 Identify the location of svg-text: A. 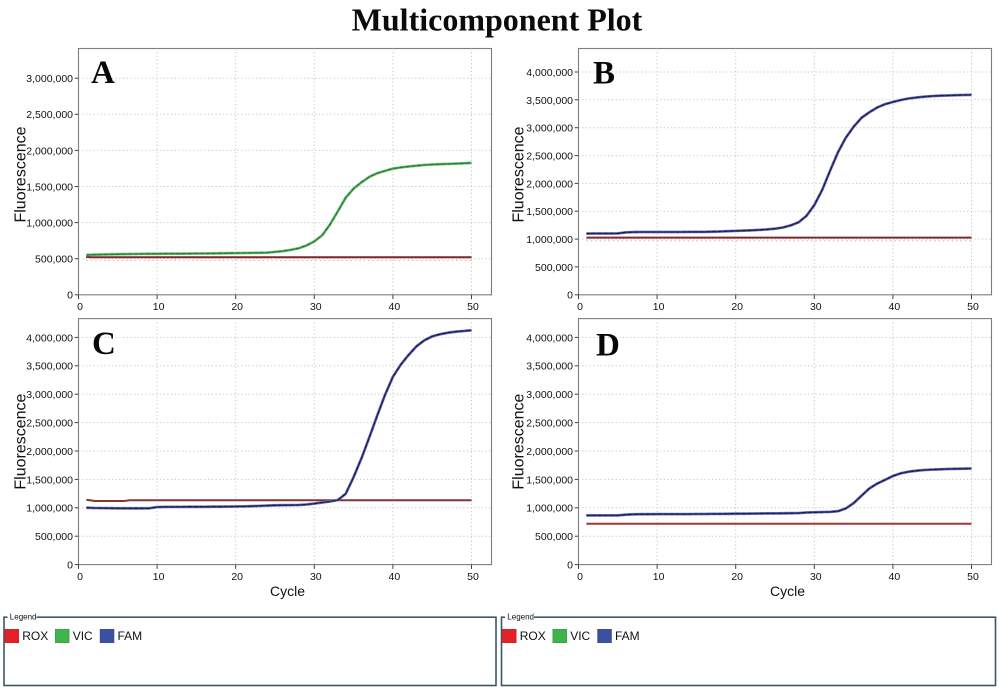
(103, 73).